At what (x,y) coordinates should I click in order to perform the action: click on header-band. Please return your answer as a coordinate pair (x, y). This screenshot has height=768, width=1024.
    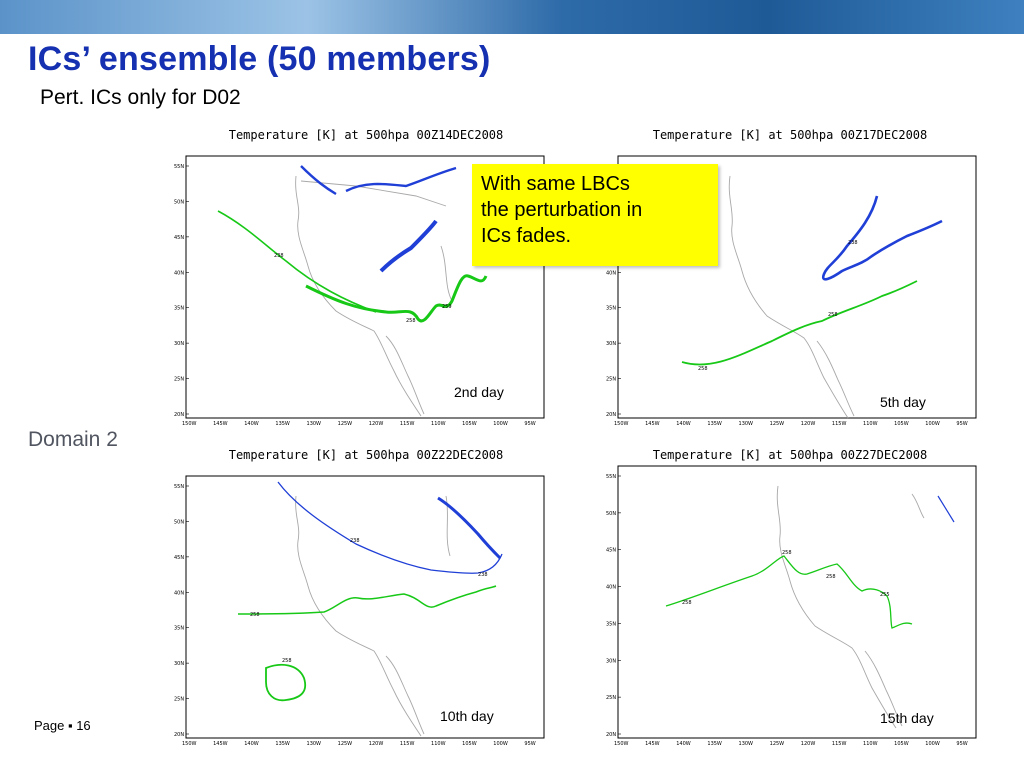
    Looking at the image, I should click on (512, 17).